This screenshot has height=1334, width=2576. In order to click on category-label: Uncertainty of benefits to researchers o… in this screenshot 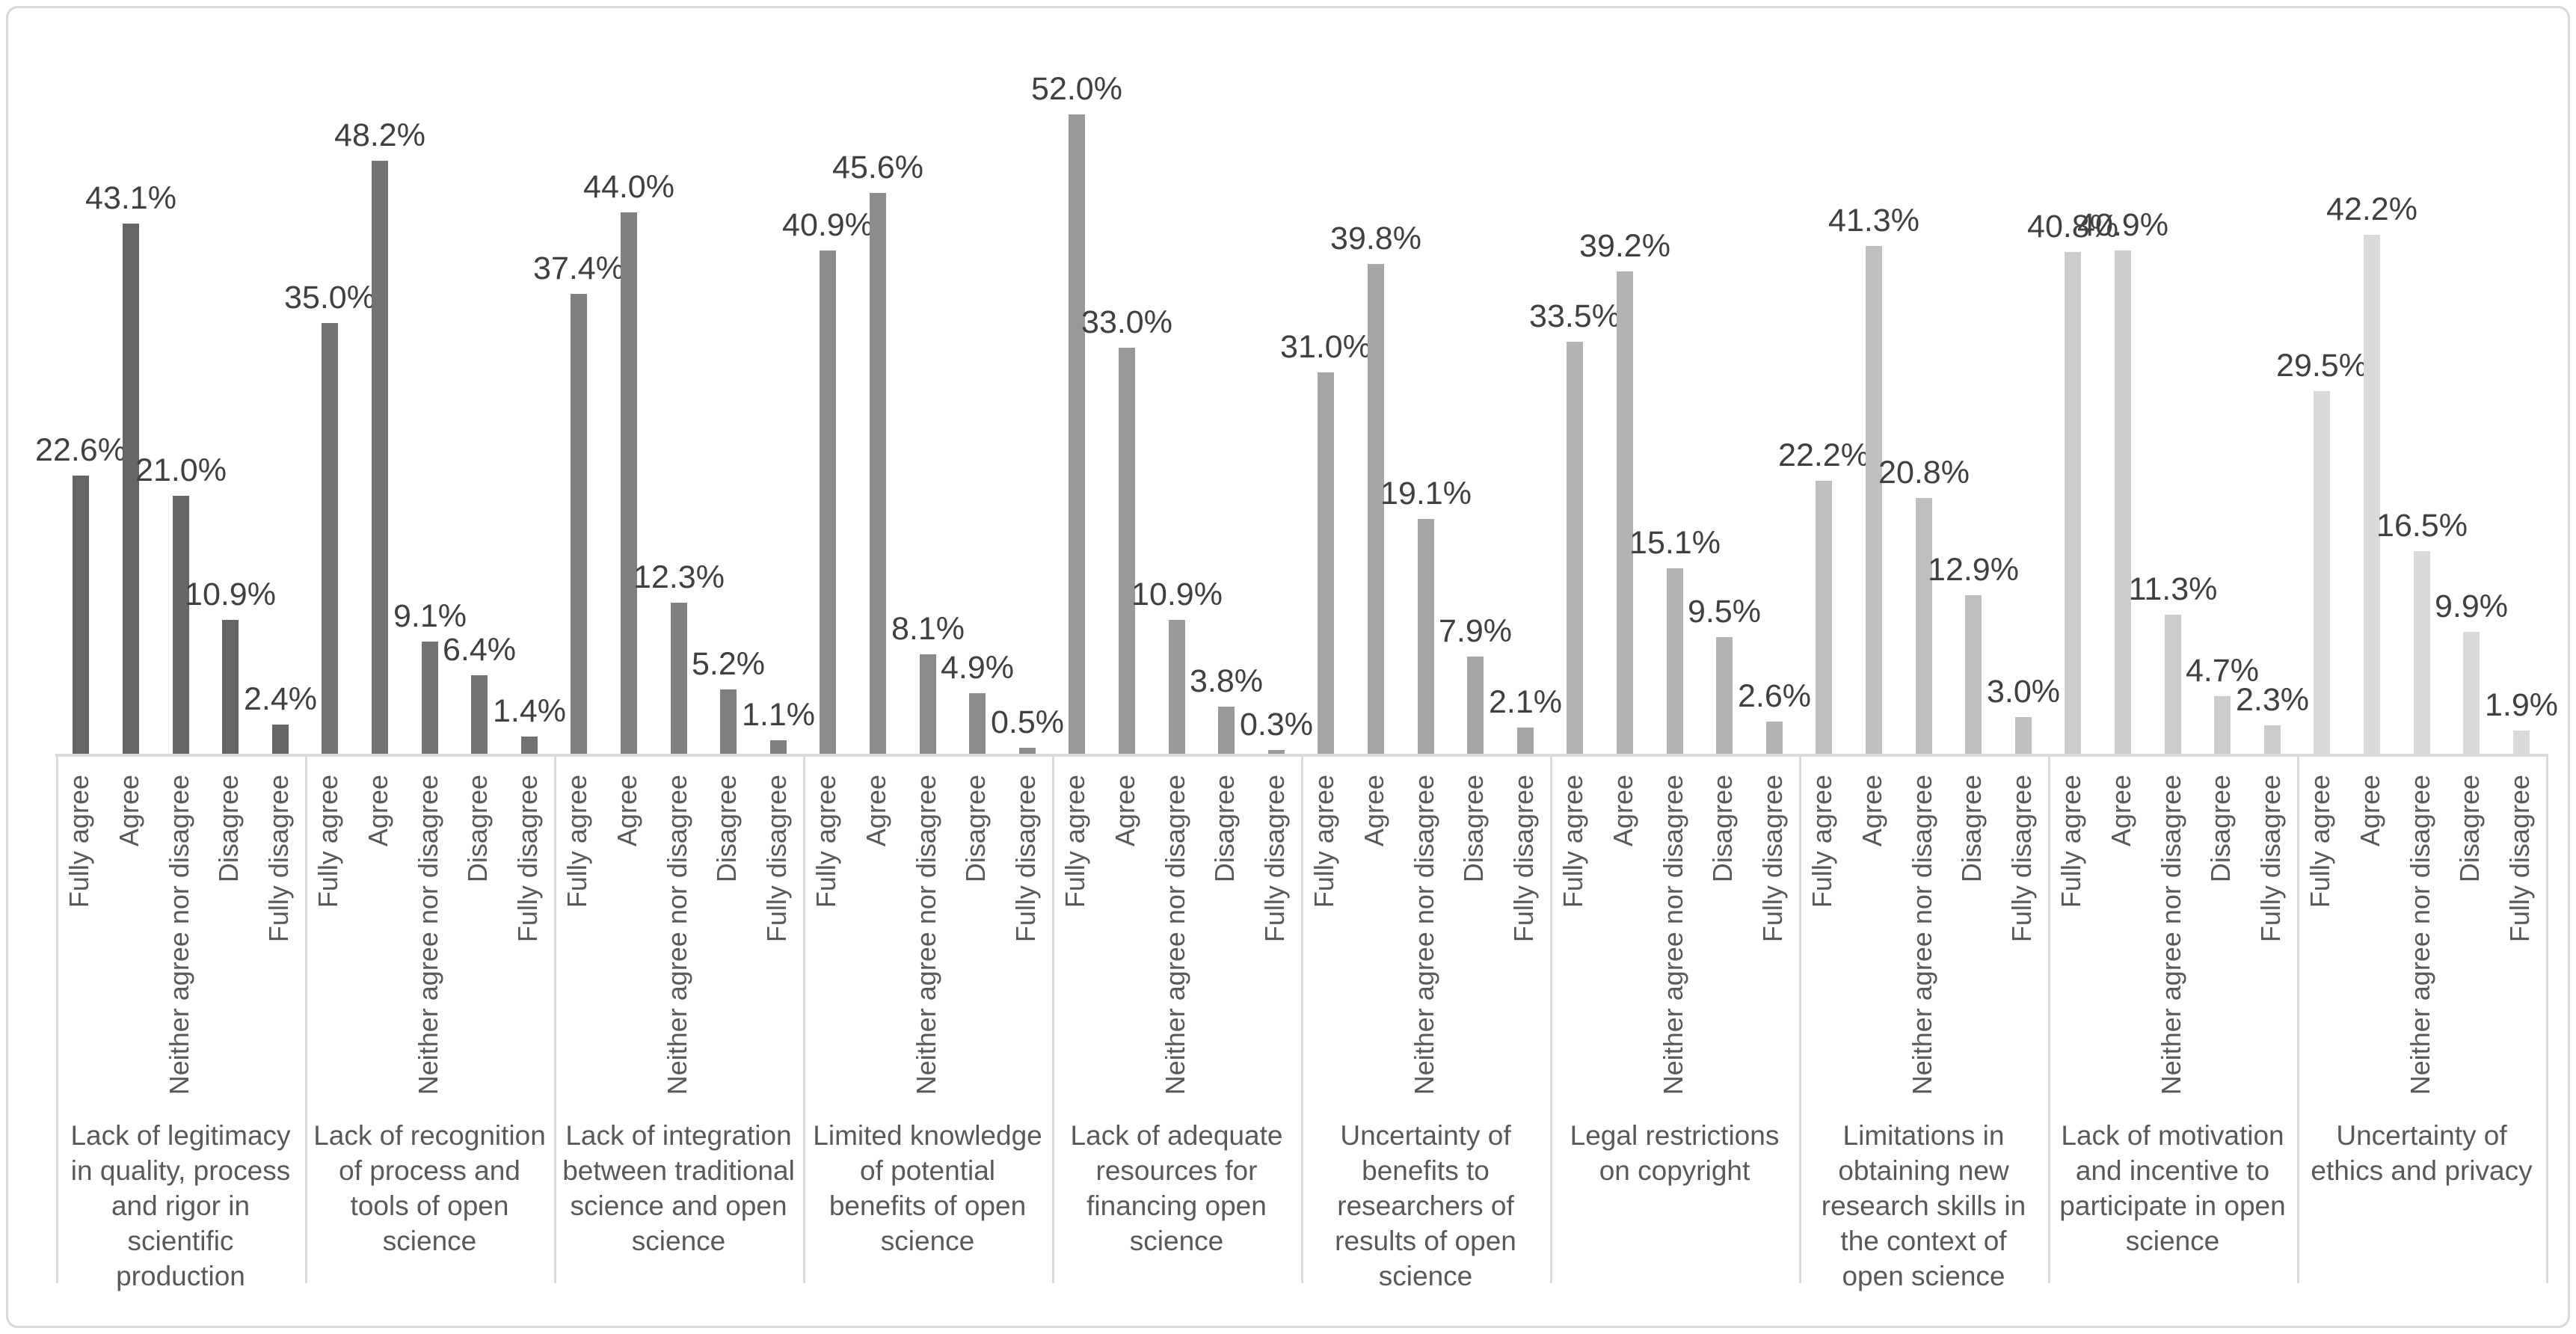, I will do `click(1425, 1206)`.